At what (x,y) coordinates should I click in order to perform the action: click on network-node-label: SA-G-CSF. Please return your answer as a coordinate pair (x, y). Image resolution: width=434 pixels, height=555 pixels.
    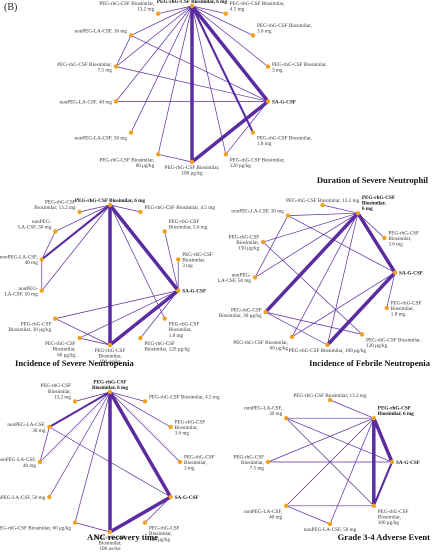
    Looking at the image, I should click on (187, 498).